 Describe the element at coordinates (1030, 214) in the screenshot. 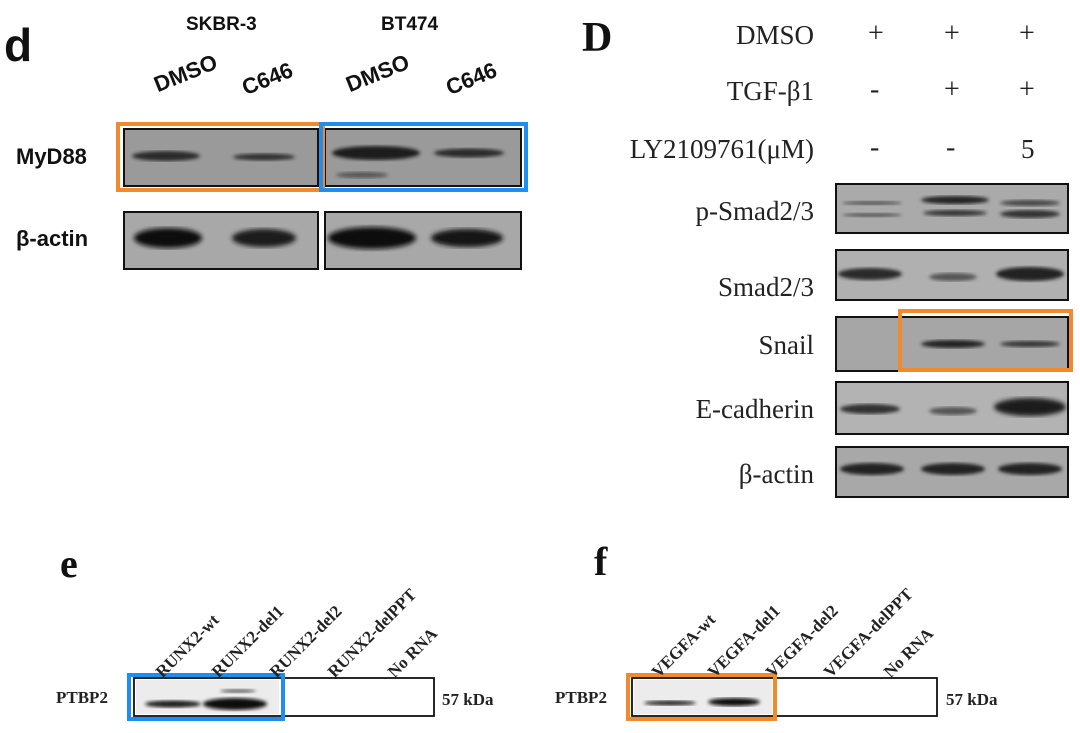

I see `band-psmad-3b` at that location.